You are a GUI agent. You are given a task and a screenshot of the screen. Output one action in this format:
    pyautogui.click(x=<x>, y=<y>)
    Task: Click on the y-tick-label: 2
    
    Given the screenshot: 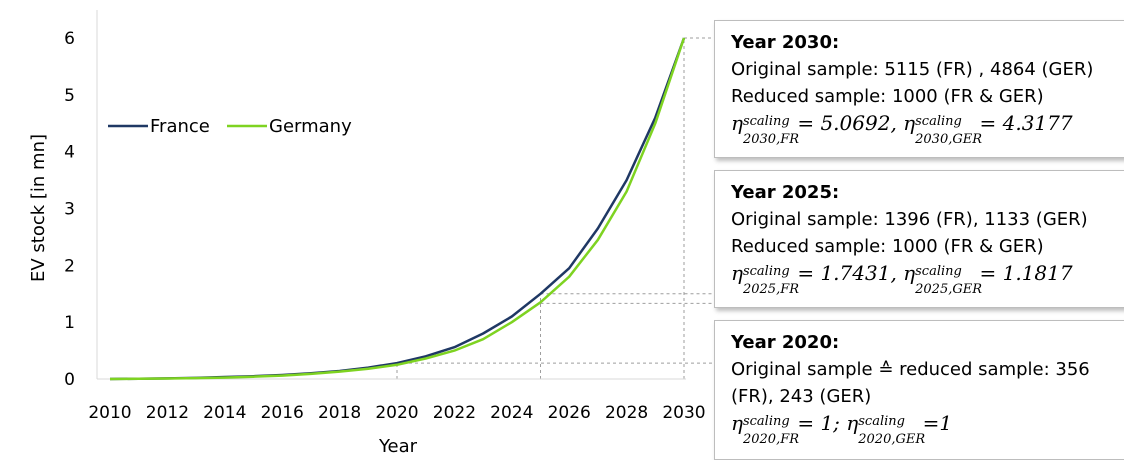 What is the action you would take?
    pyautogui.click(x=69, y=266)
    